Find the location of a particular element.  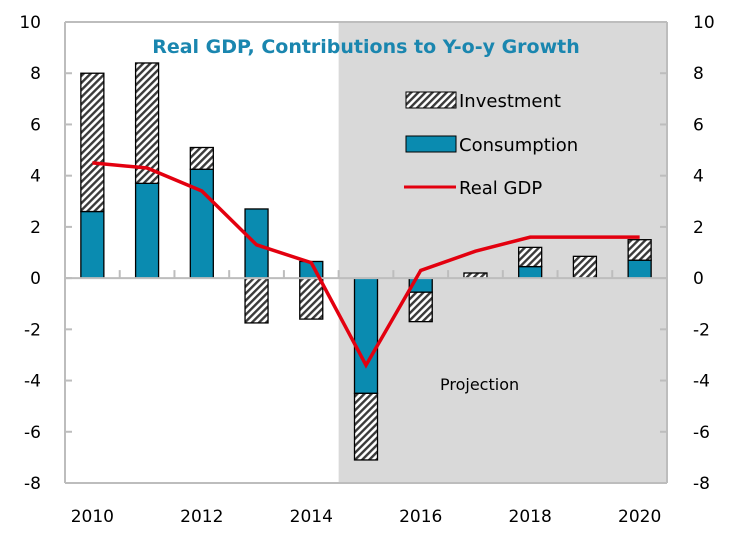

bar-investment-2010 is located at coordinates (92, 142).